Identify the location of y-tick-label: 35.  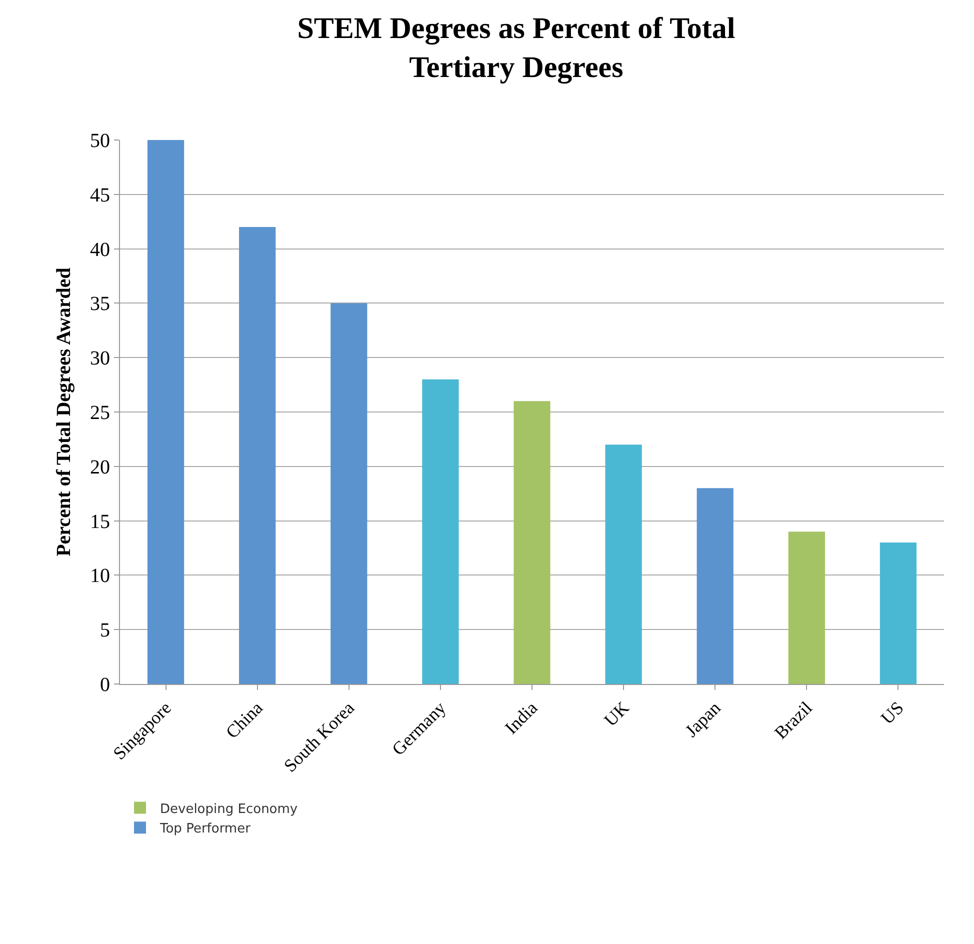
(100, 304).